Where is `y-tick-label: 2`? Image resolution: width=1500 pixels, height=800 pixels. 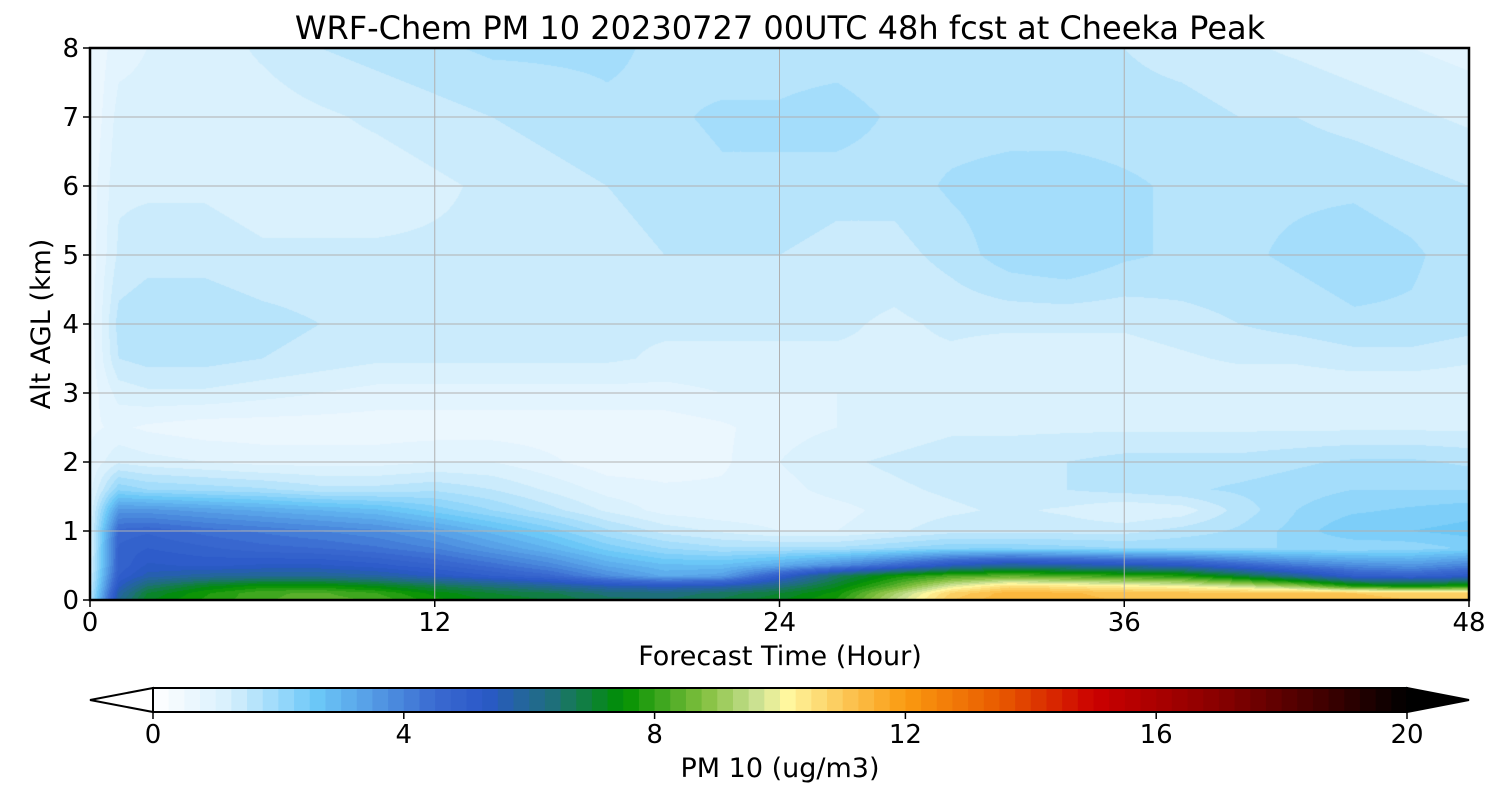 y-tick-label: 2 is located at coordinates (70, 463).